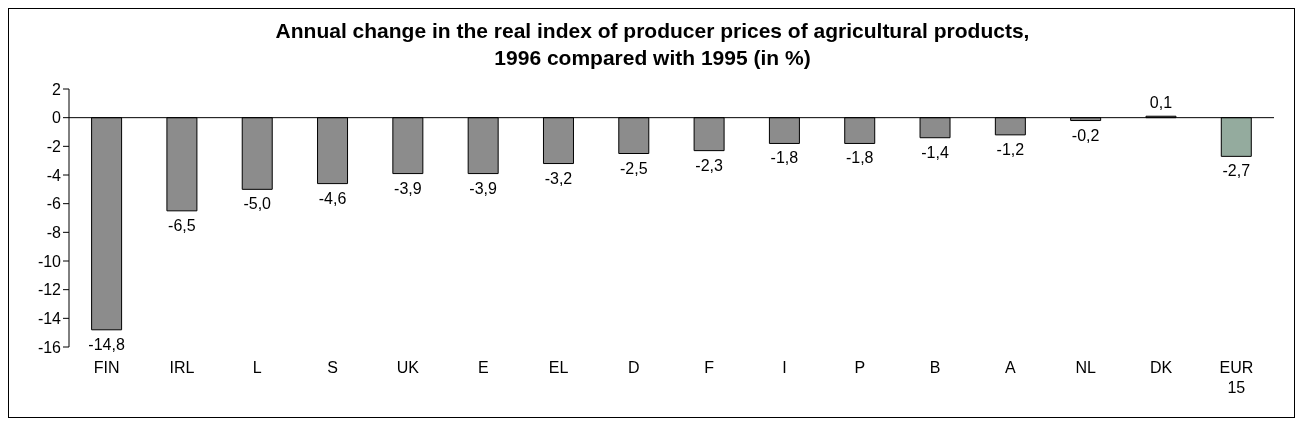  I want to click on data-label: -2,7, so click(1236, 171).